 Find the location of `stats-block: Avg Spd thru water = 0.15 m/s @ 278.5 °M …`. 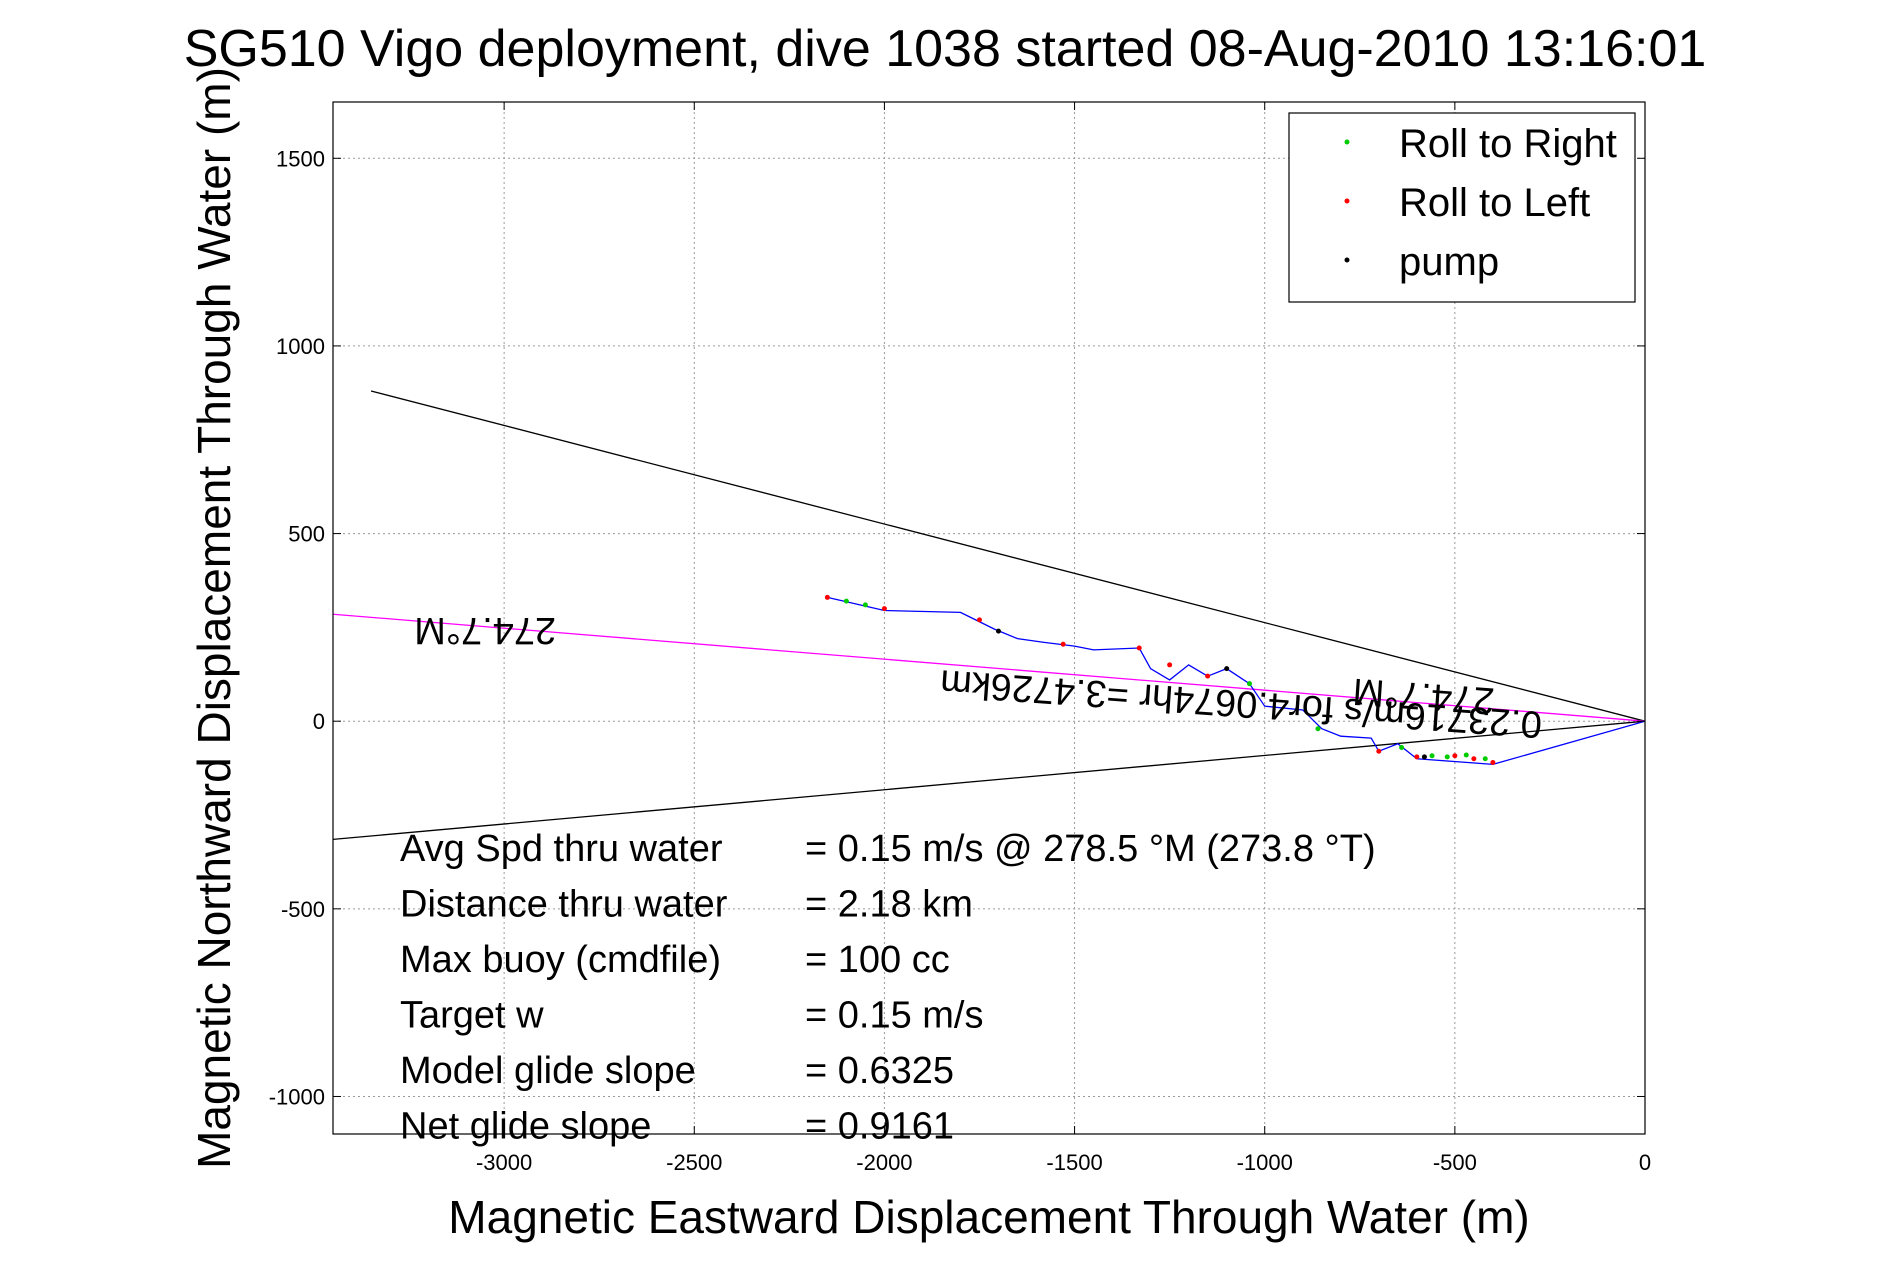

stats-block: Avg Spd thru water = 0.15 m/s @ 278.5 °M … is located at coordinates (888, 988).